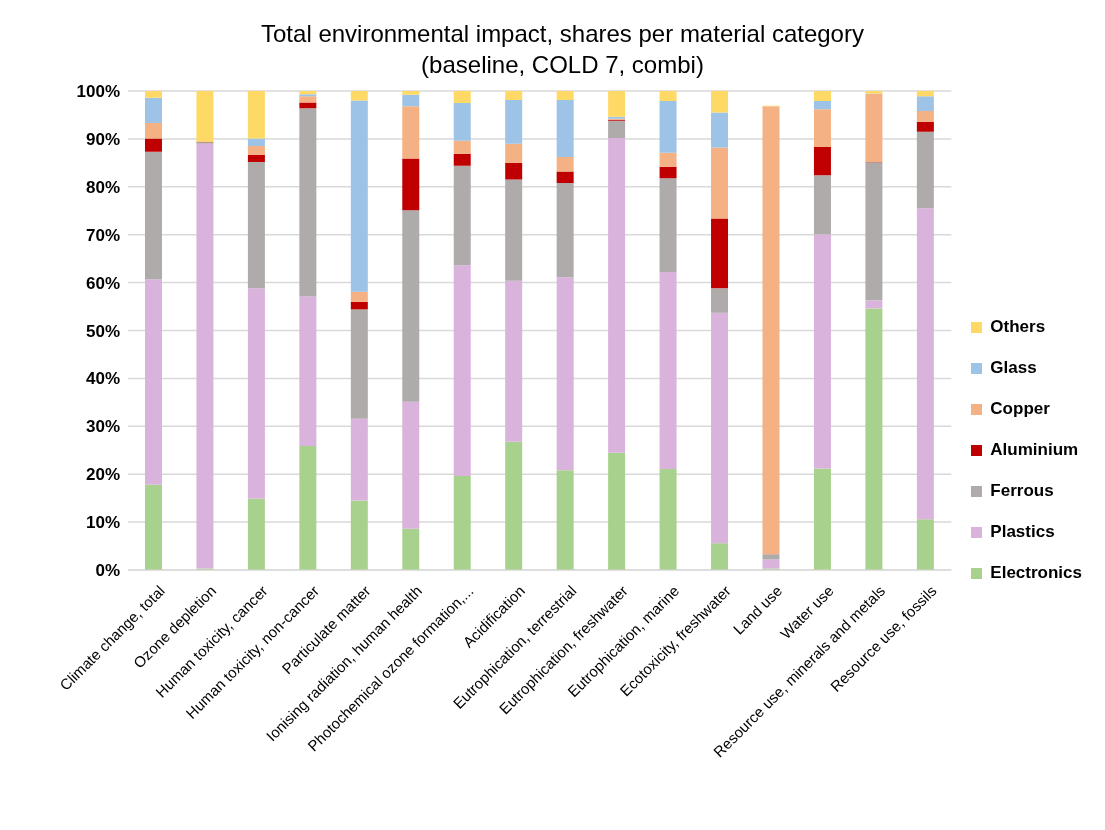  I want to click on y-tick-label: 100%, so click(98, 92).